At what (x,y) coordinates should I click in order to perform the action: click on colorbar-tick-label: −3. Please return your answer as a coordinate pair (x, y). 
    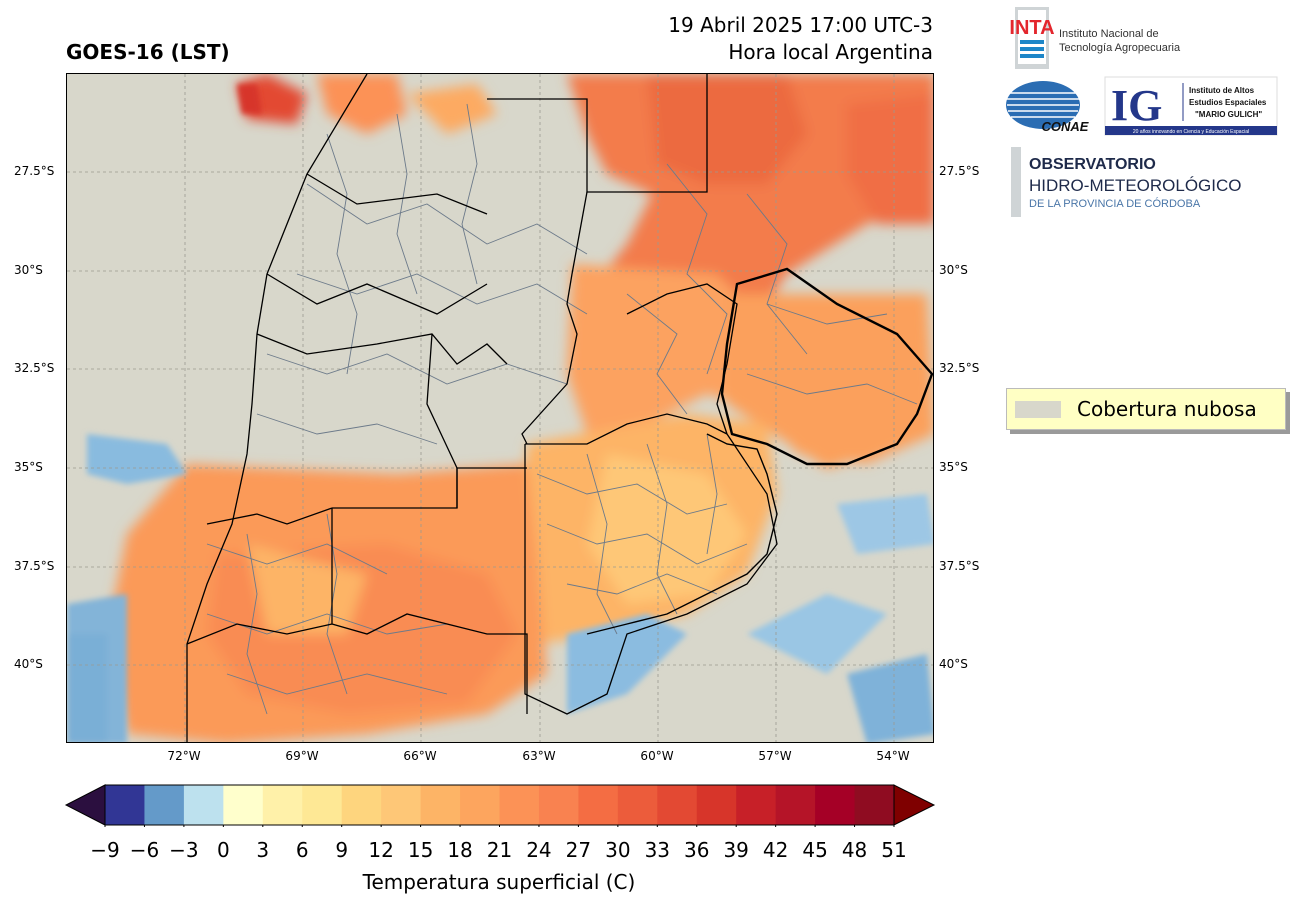
    Looking at the image, I should click on (184, 850).